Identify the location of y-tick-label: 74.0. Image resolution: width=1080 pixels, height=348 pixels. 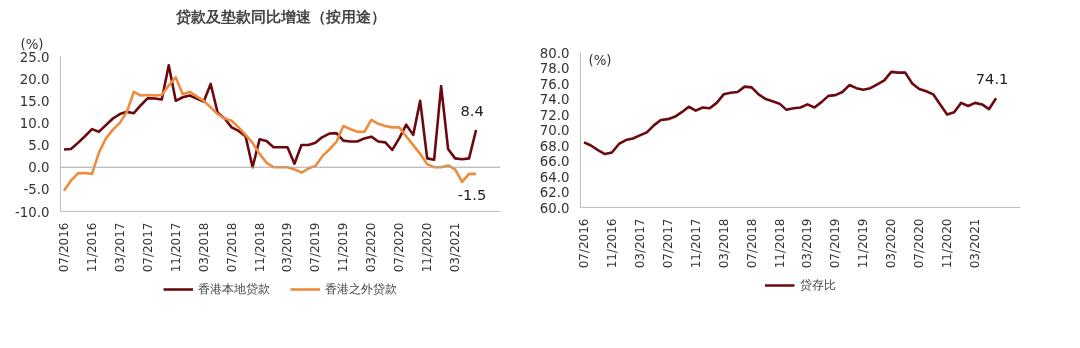
(554, 99).